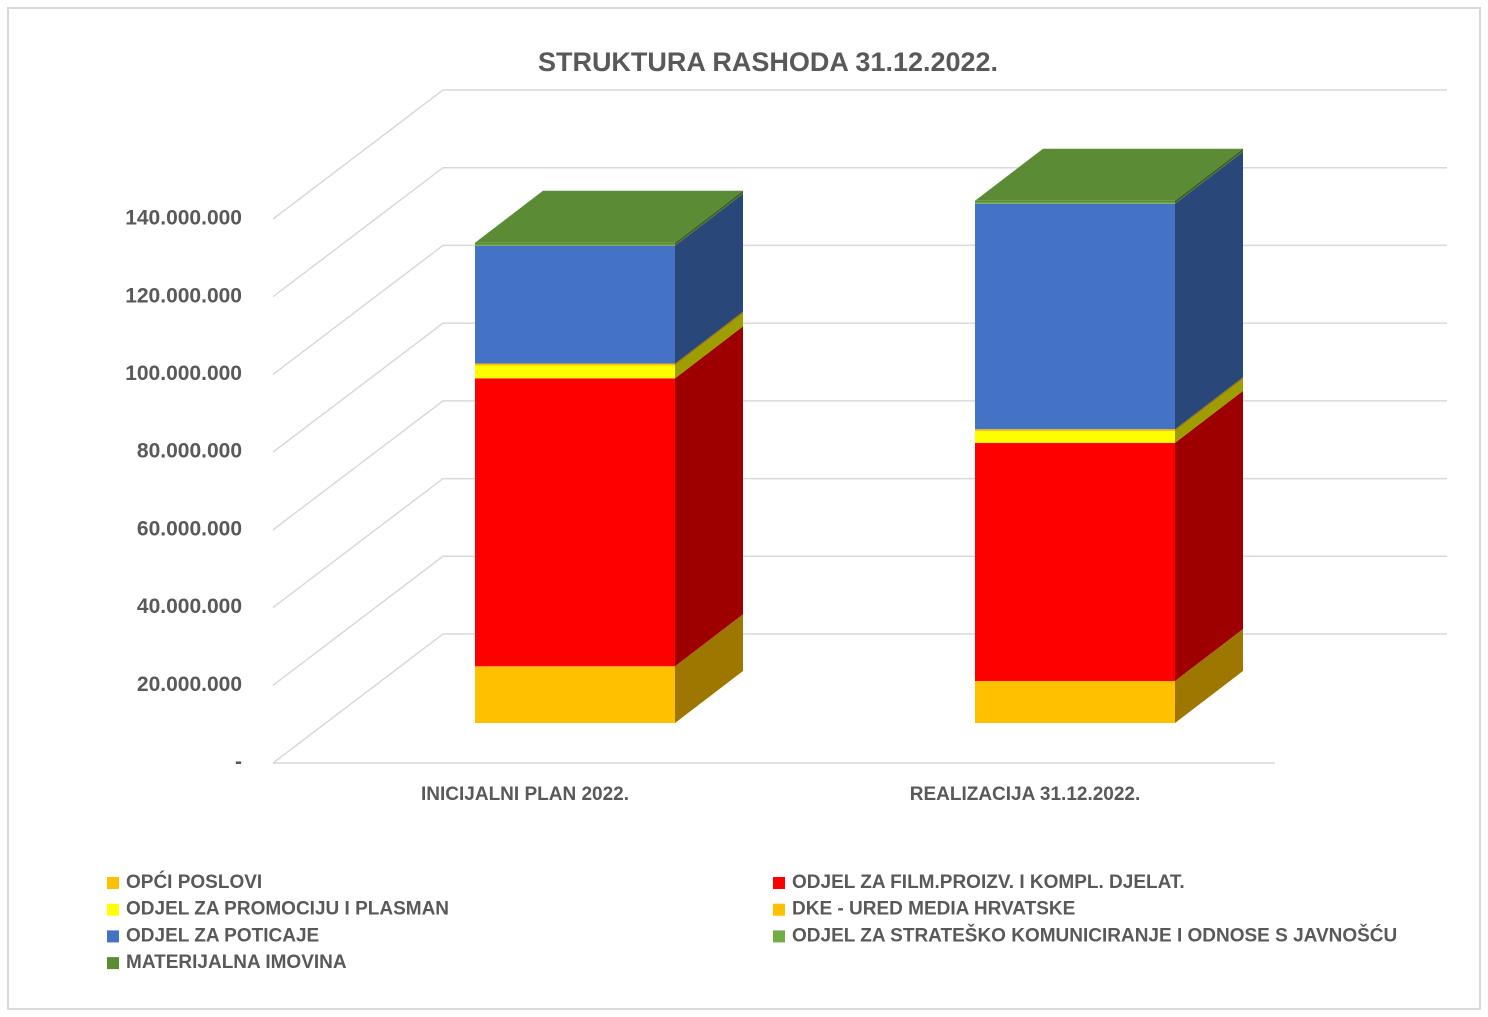  What do you see at coordinates (183, 295) in the screenshot?
I see `y-tick-label: 120.000.000` at bounding box center [183, 295].